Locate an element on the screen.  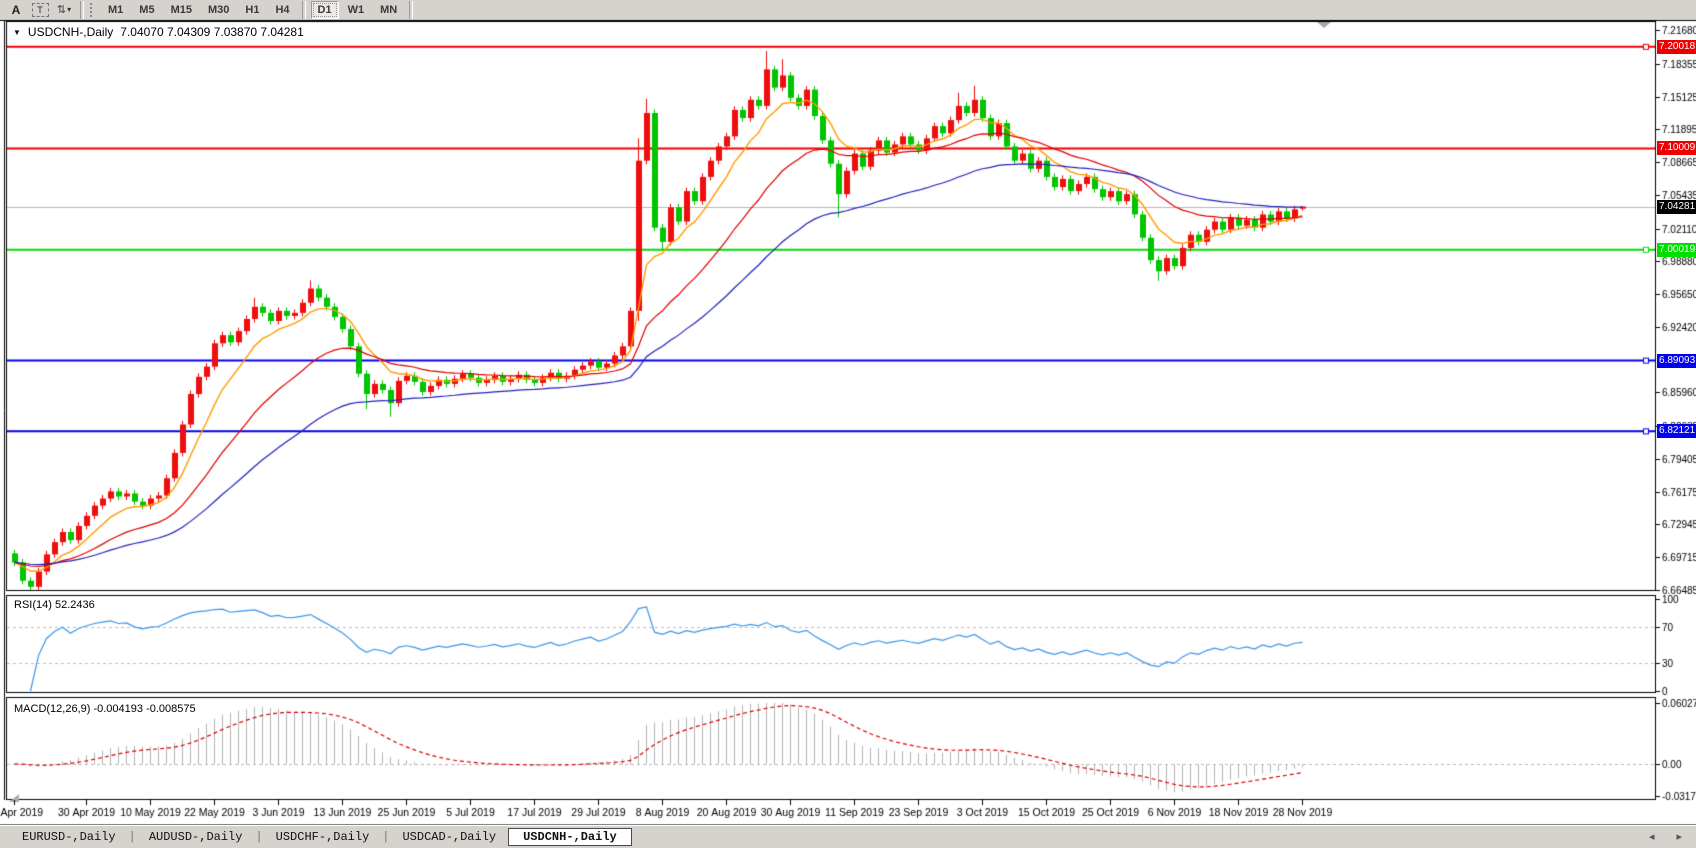
symbol-tab-usdcnh: USDCNH-,Daily is located at coordinates (570, 836).